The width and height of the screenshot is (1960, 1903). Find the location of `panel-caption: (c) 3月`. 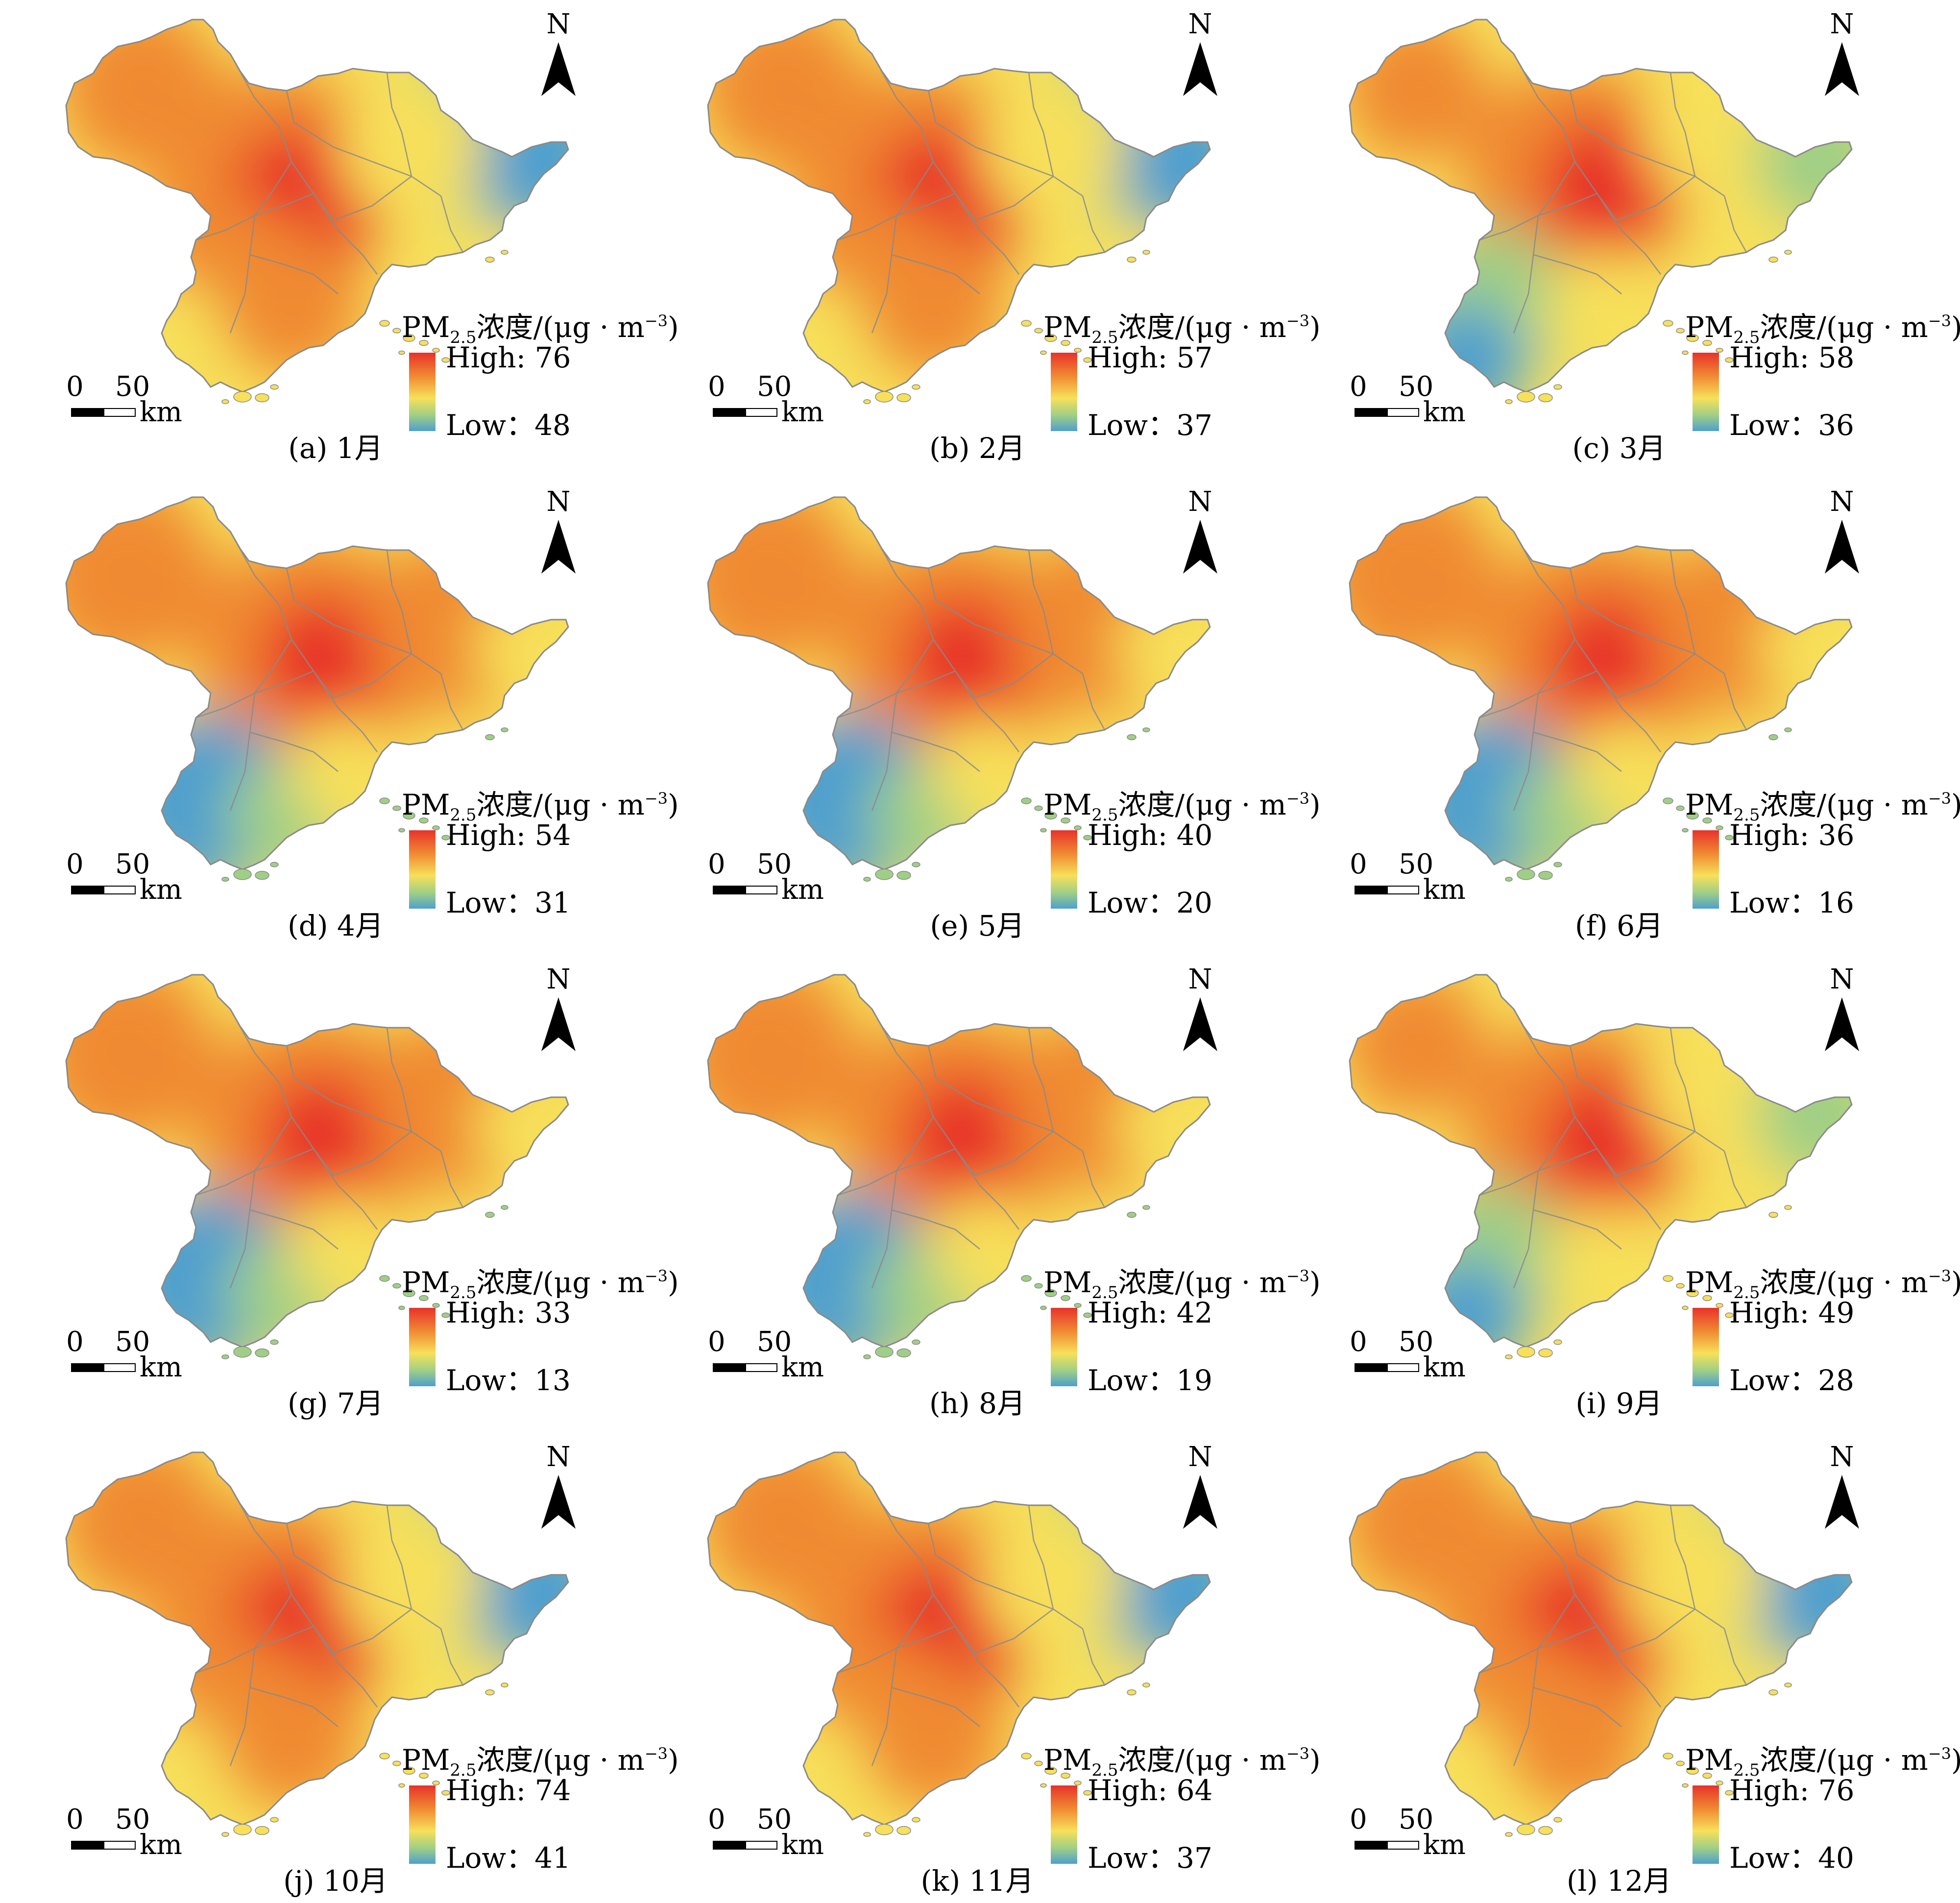

panel-caption: (c) 3月 is located at coordinates (1619, 448).